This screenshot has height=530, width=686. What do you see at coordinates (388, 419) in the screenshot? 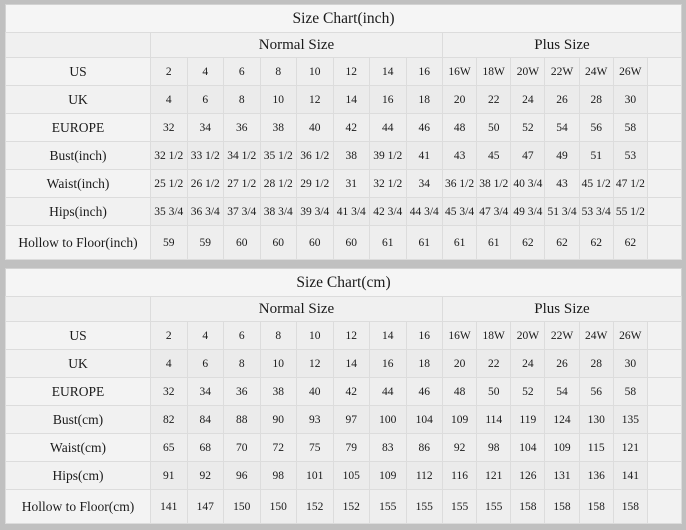
I see `table-cell: 100` at bounding box center [388, 419].